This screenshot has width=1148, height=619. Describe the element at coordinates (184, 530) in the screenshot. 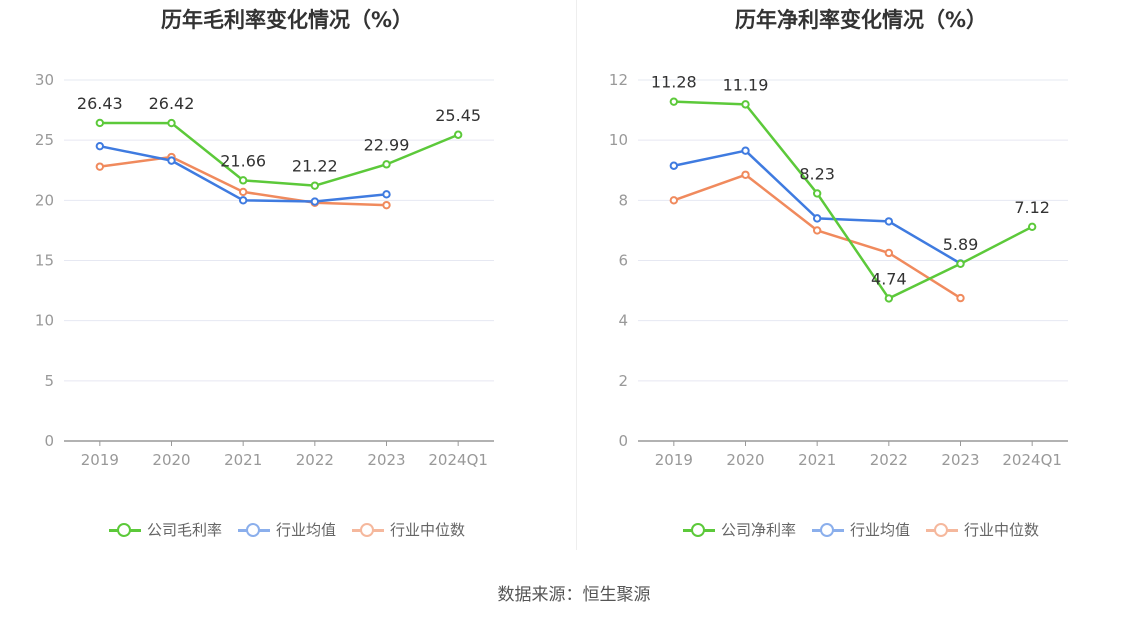

I see `legend-label-company: 公司毛利率` at that location.